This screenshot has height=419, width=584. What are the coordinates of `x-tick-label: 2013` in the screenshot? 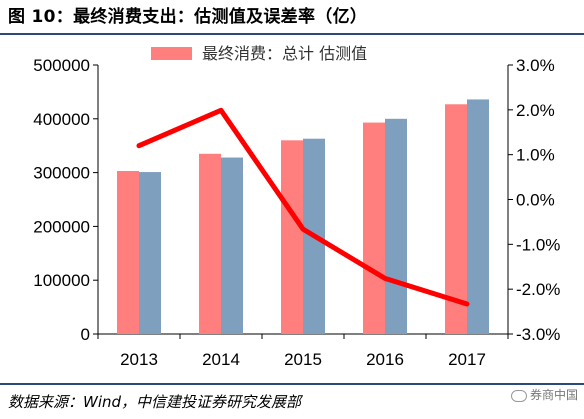 It's located at (139, 359).